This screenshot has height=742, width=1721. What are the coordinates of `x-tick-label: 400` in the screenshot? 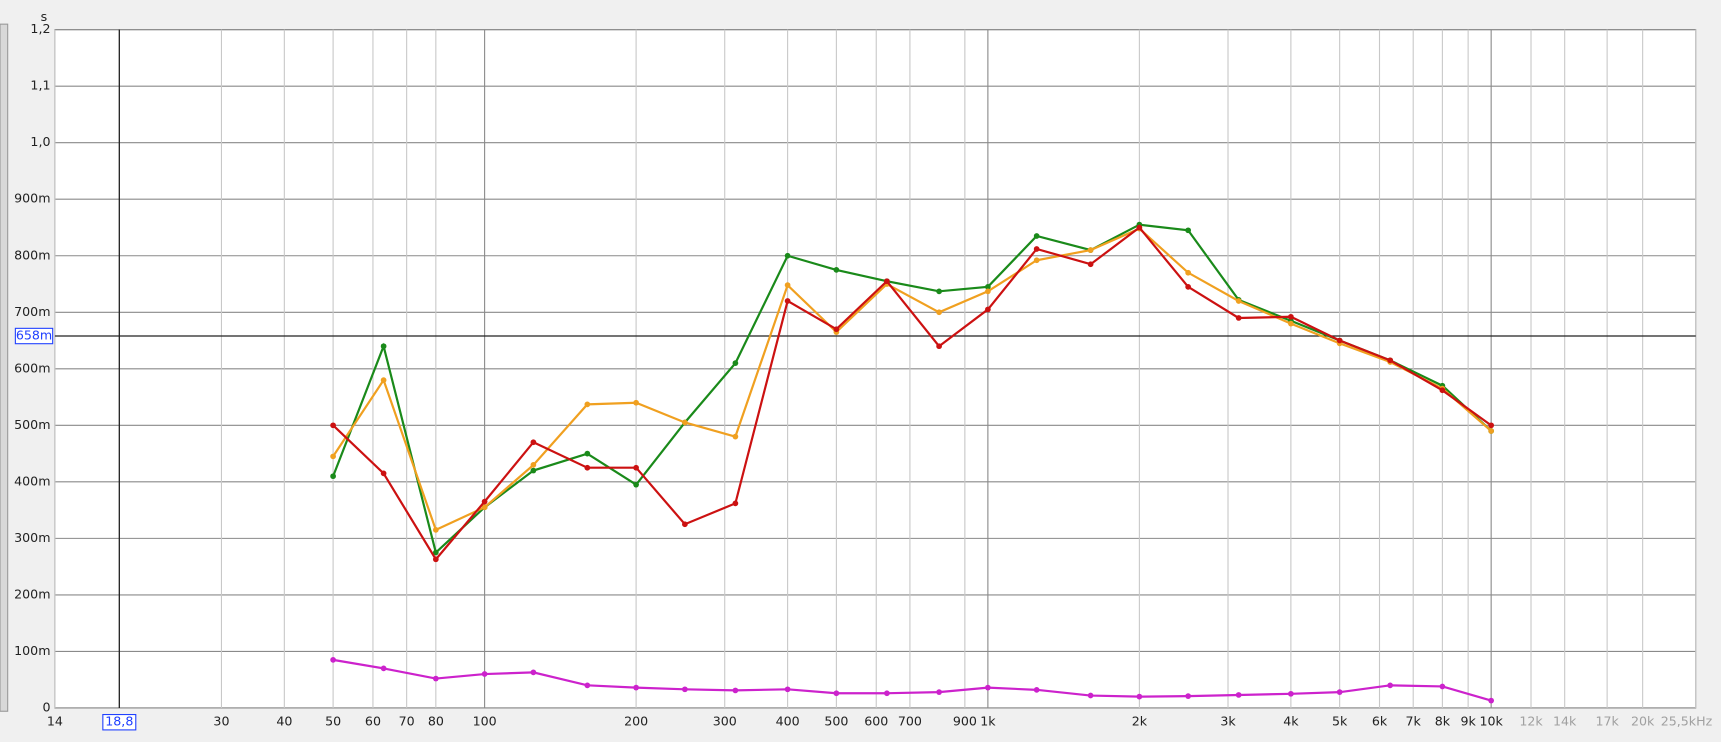 It's located at (788, 721).